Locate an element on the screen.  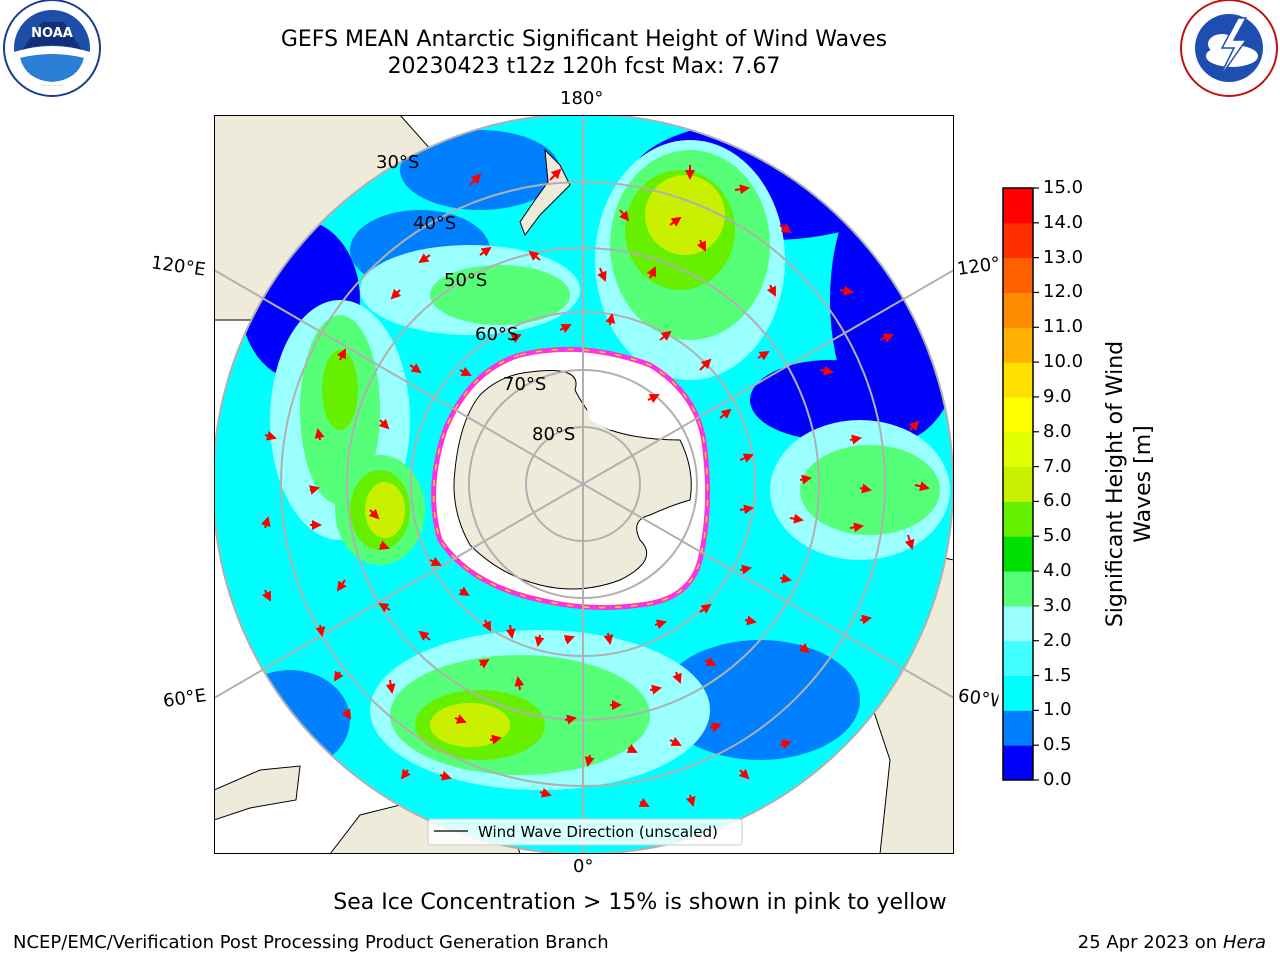
map-legend is located at coordinates (585, 832).